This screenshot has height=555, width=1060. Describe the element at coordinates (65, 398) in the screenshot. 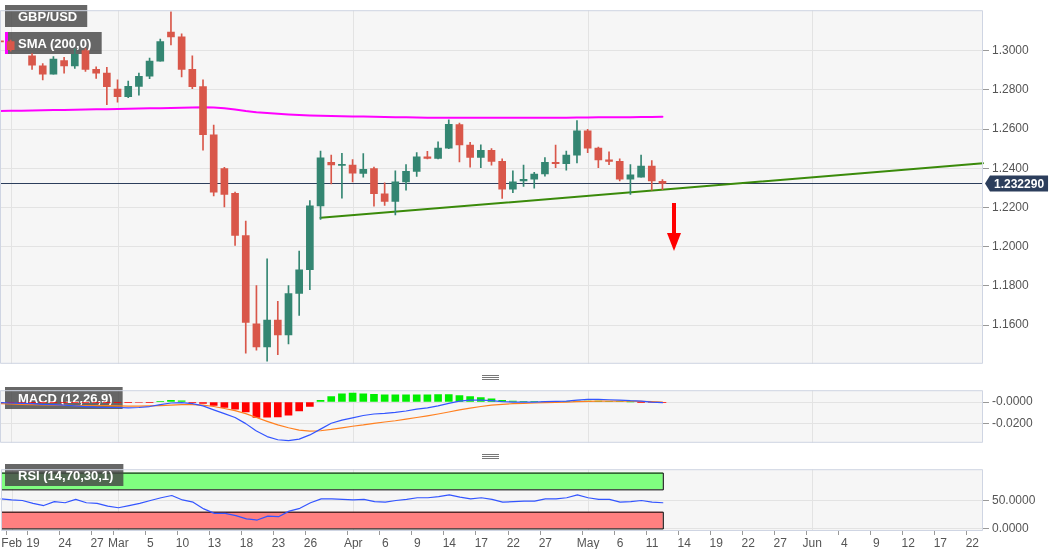

I see `chart-title: MACD (12,26,9)` at that location.